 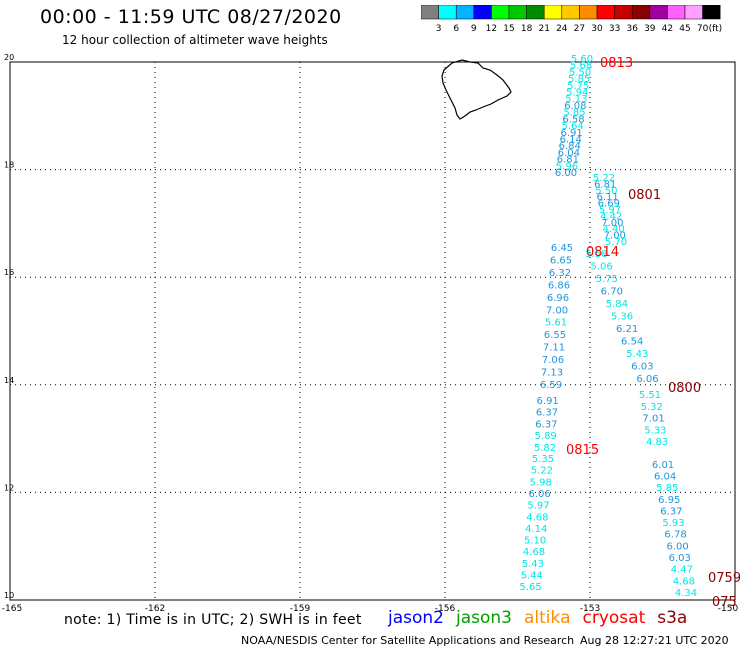 I want to click on wave-height-value: 5.35, so click(x=543, y=459).